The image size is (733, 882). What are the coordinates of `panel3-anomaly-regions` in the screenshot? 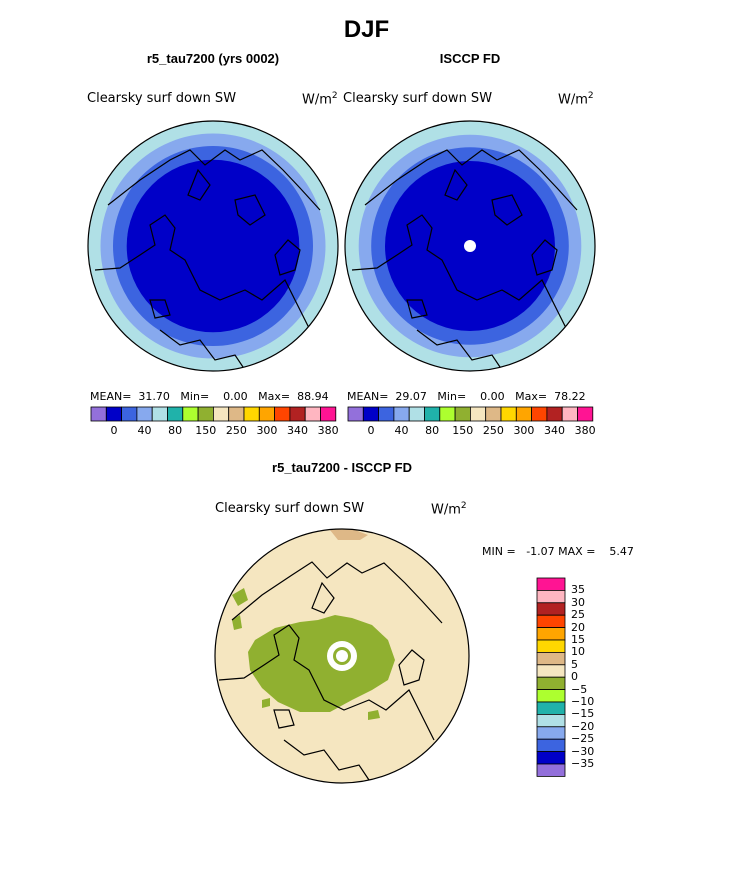 It's located at (313, 624).